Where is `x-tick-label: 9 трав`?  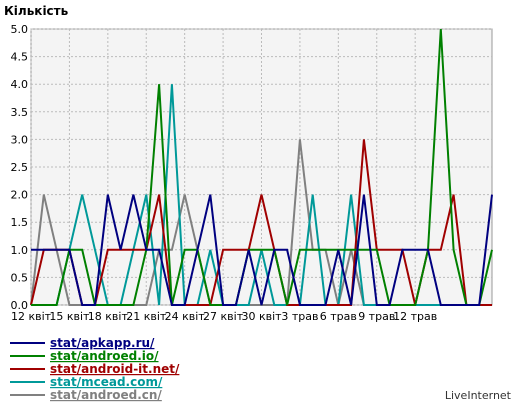
x-tick-label: 9 трав is located at coordinates (376, 316).